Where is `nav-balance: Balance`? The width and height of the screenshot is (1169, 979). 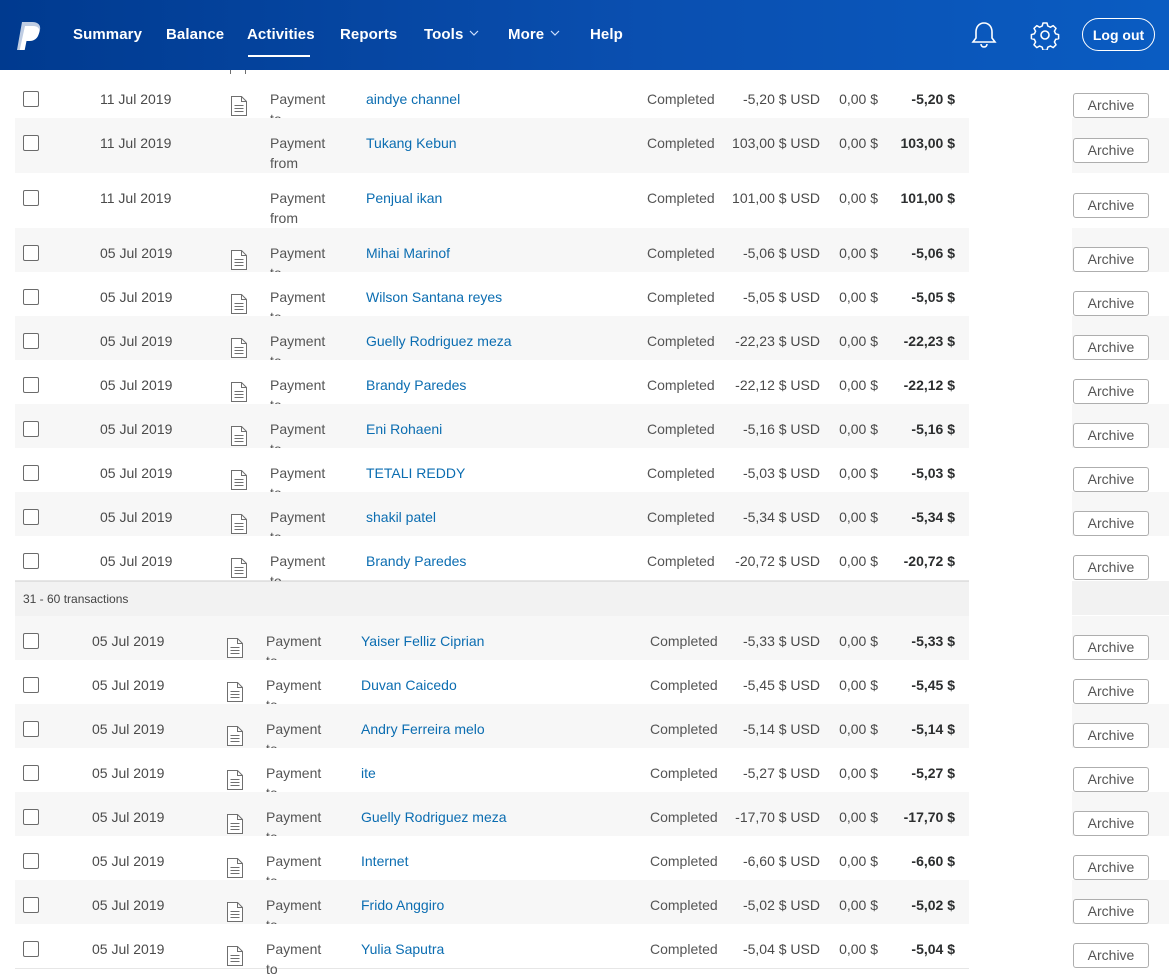 nav-balance: Balance is located at coordinates (195, 34).